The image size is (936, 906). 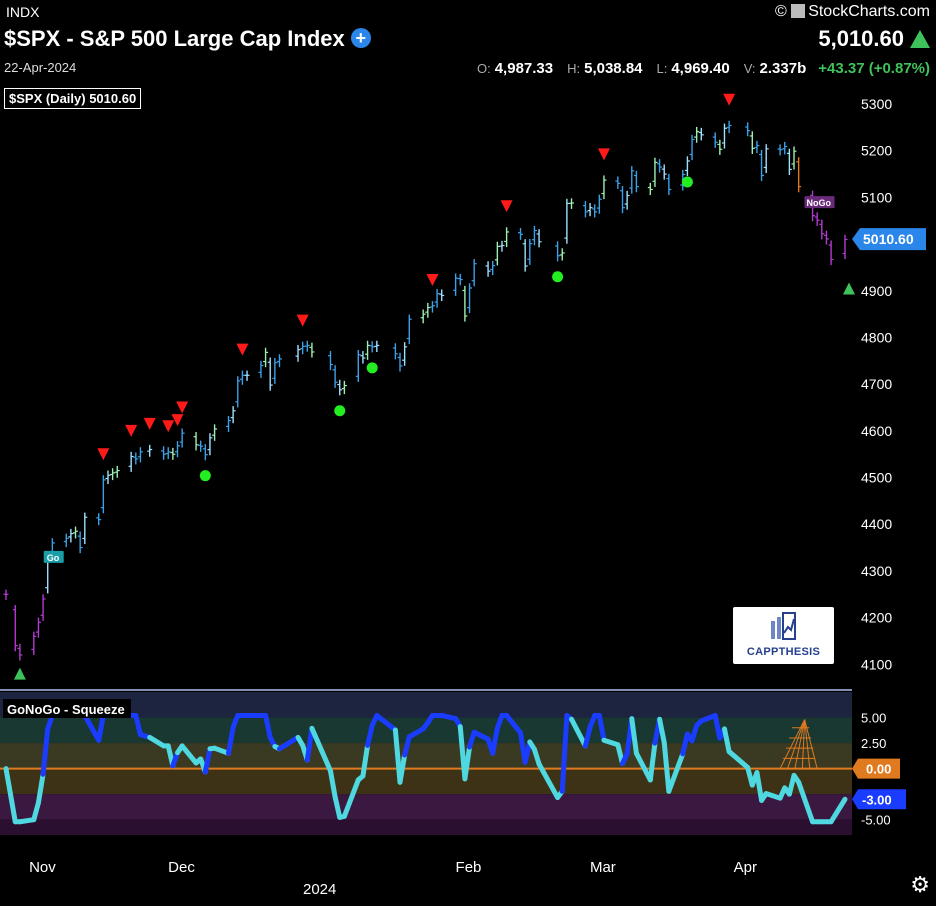 What do you see at coordinates (181, 867) in the screenshot?
I see `x-tick-label-dec: Dec` at bounding box center [181, 867].